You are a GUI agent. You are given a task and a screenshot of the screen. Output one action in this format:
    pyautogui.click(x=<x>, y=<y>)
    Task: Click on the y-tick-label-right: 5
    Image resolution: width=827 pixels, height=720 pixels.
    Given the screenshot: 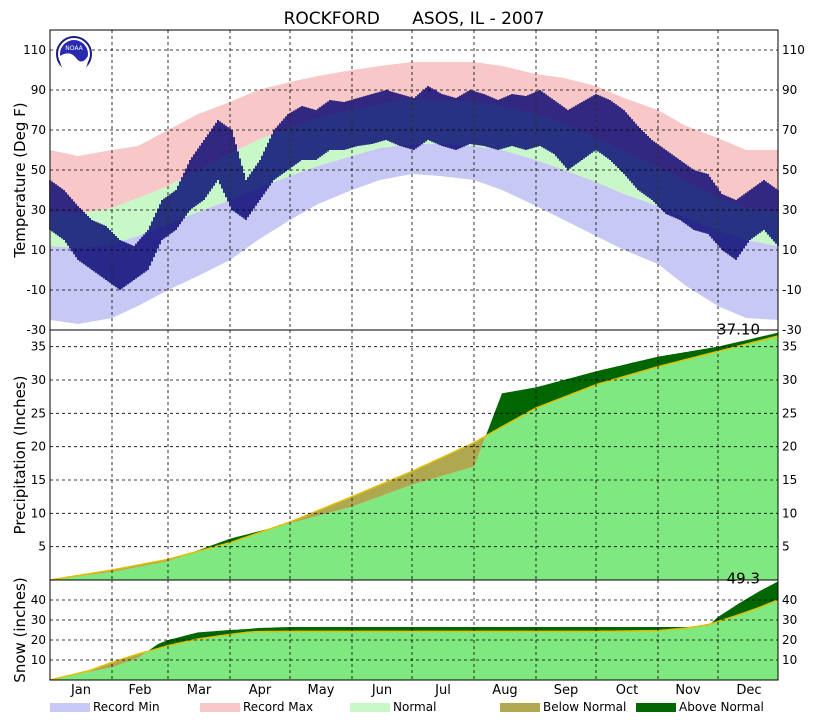 What is the action you would take?
    pyautogui.click(x=786, y=547)
    